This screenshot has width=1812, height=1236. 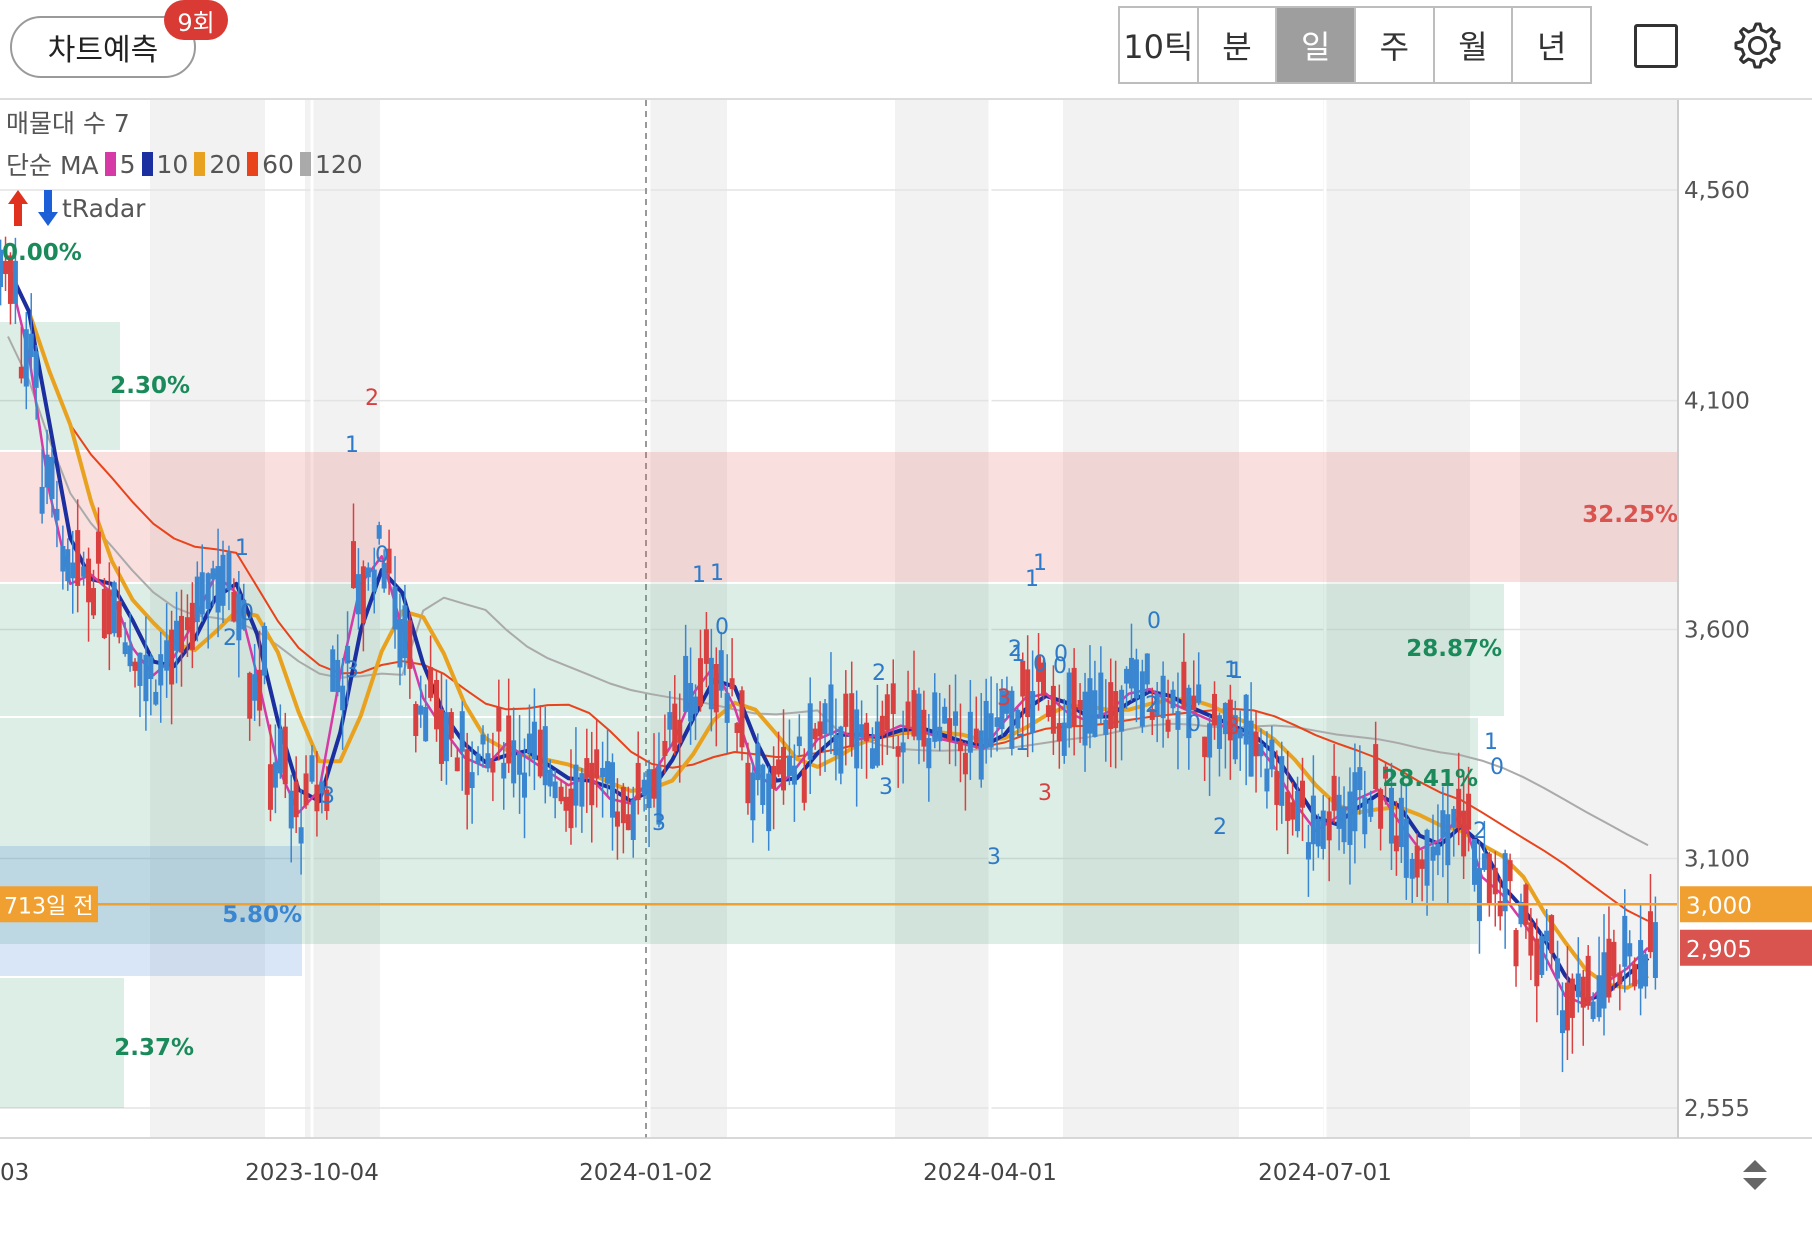 What do you see at coordinates (1551, 47) in the screenshot?
I see `period-tab-year: 년` at bounding box center [1551, 47].